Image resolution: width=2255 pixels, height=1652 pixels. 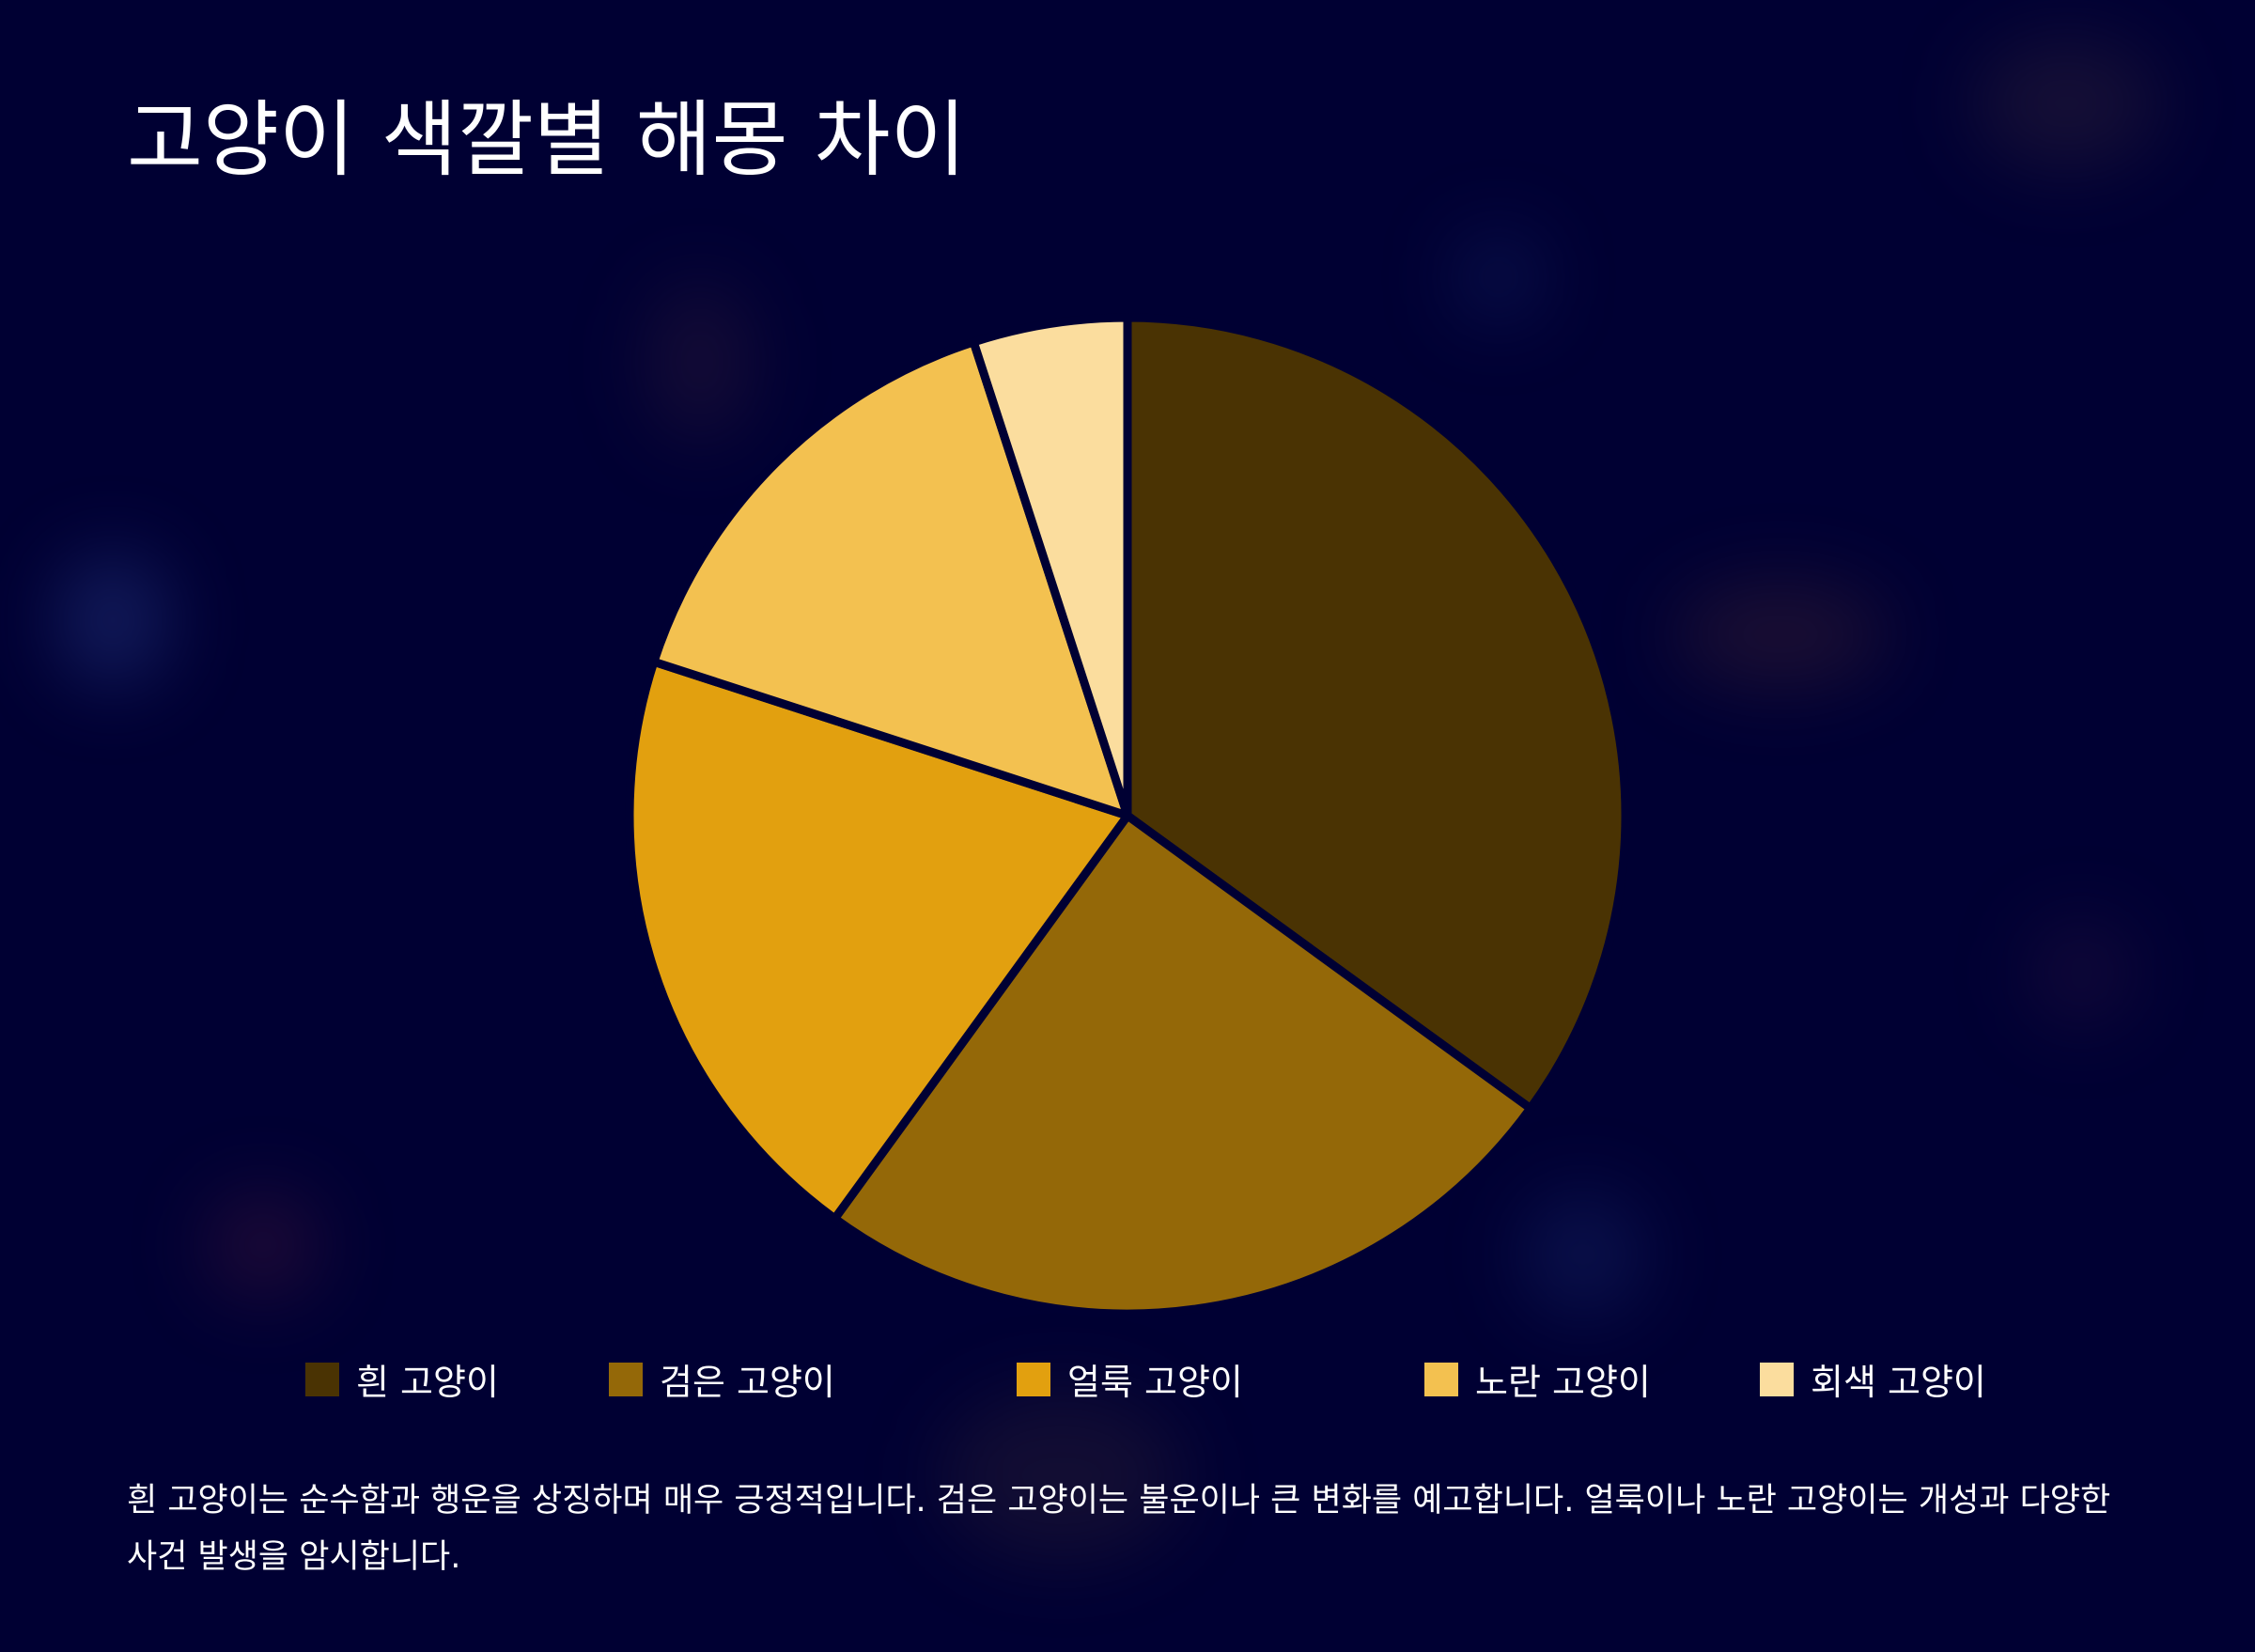 What do you see at coordinates (427, 1382) in the screenshot?
I see `legend-label: 흰 고양이` at bounding box center [427, 1382].